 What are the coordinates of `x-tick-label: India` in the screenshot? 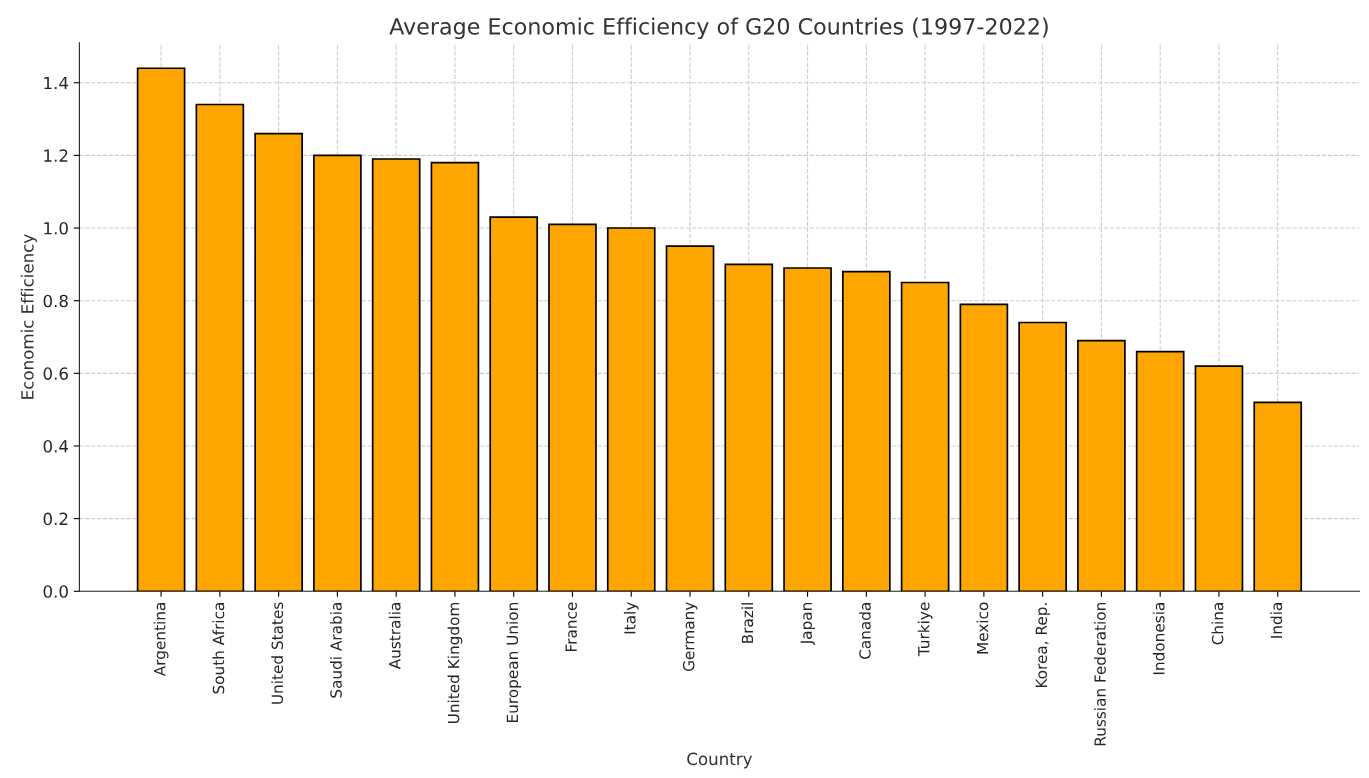 It's located at (1276, 620).